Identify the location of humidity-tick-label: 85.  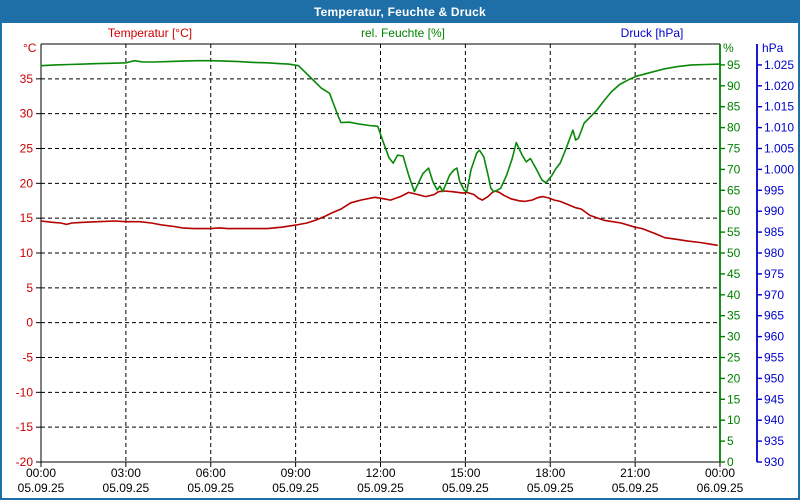
(734, 107).